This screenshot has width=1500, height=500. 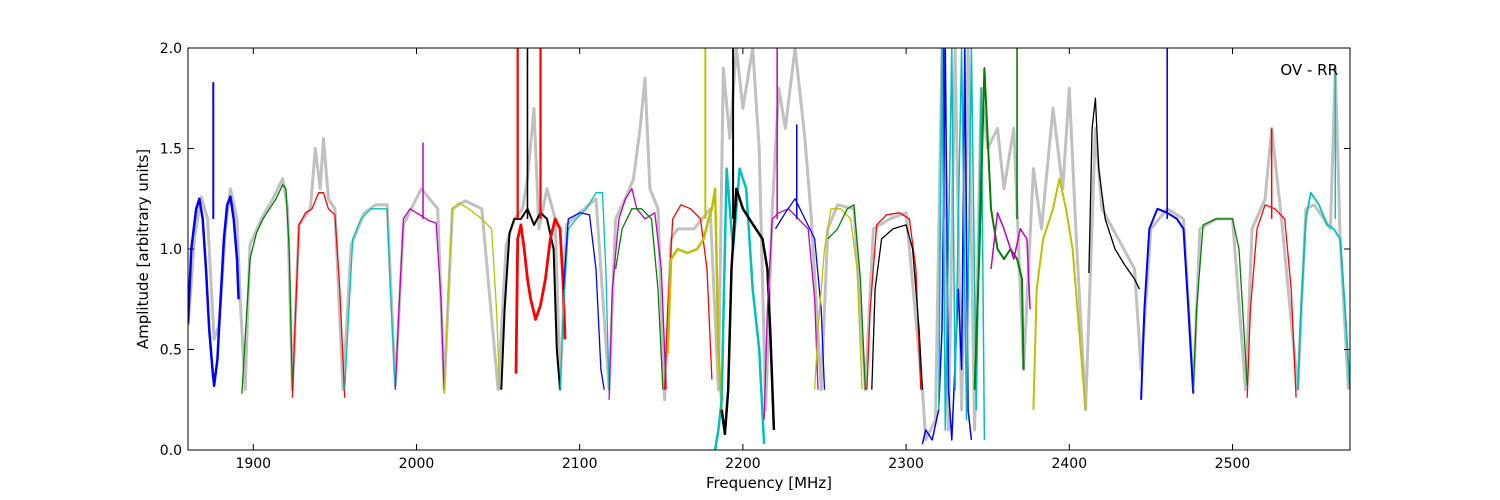 What do you see at coordinates (1233, 464) in the screenshot?
I see `x-tick-label: 2500` at bounding box center [1233, 464].